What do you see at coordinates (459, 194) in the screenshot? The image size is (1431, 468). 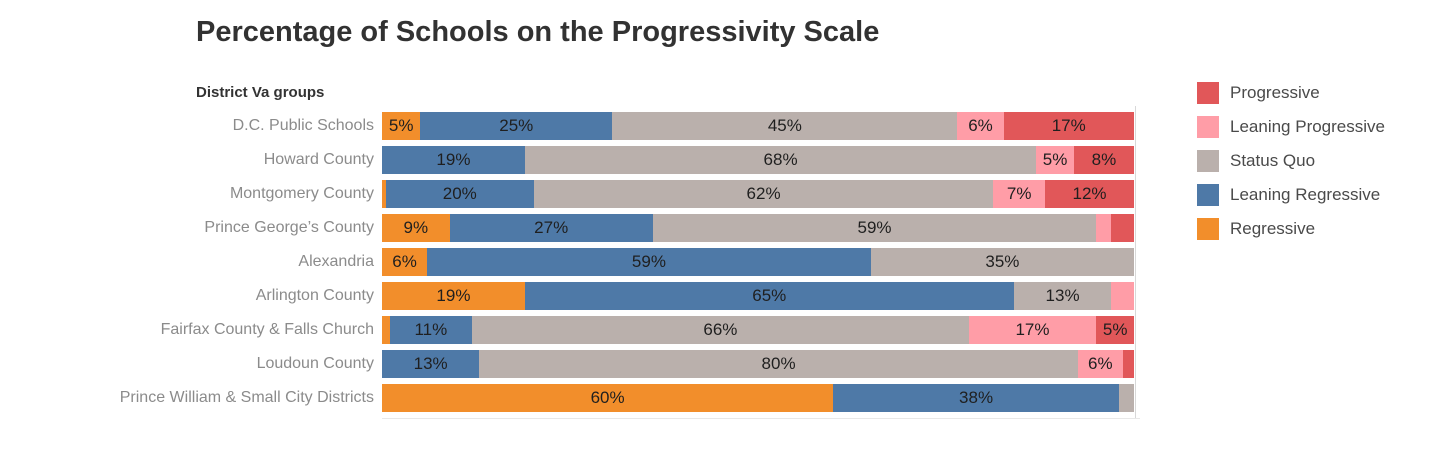 I see `bar-segment-leaning-regressive: 20%` at bounding box center [459, 194].